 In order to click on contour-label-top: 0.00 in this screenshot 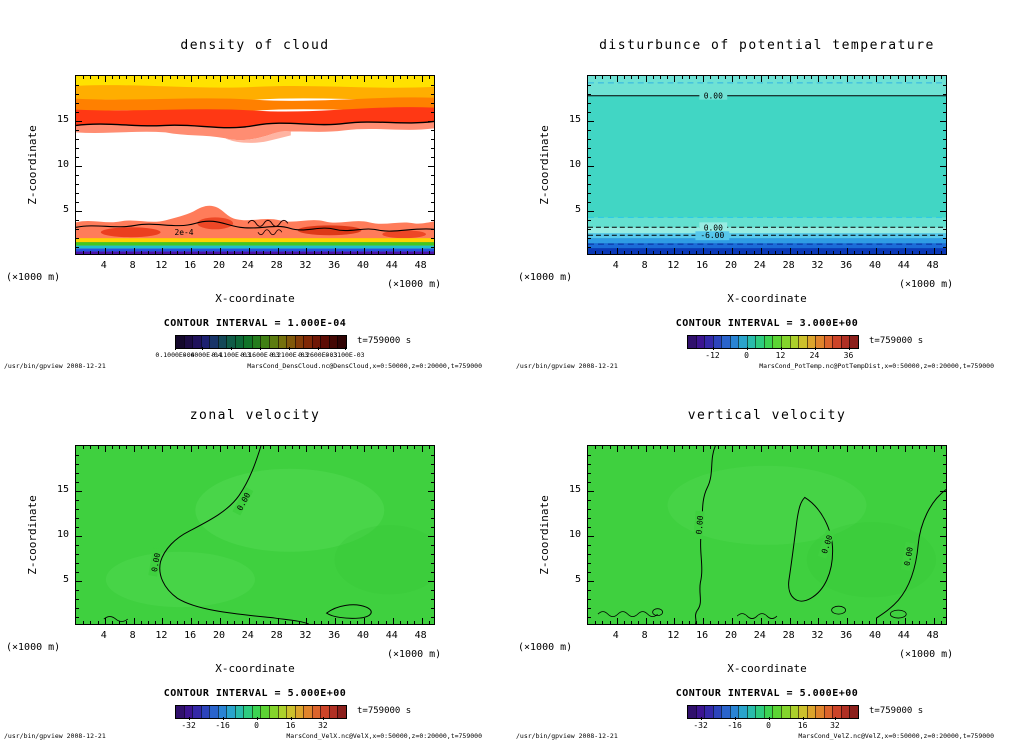, I will do `click(713, 96)`.